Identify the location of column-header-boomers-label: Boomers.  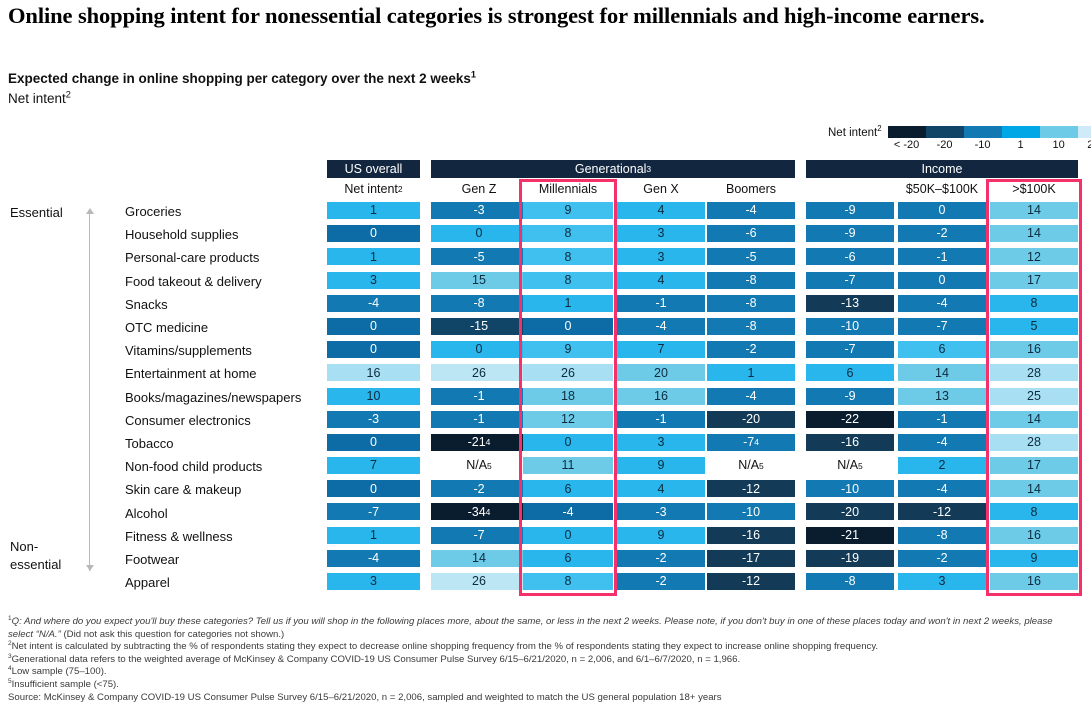
(751, 189).